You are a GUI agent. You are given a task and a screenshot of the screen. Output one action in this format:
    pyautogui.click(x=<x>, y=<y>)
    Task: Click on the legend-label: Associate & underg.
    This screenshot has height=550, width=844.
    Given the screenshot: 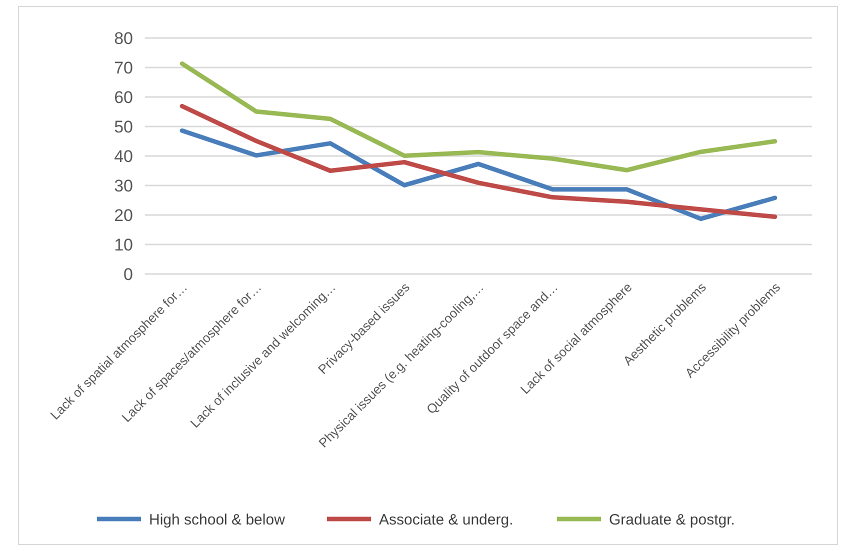 What is the action you would take?
    pyautogui.click(x=446, y=519)
    